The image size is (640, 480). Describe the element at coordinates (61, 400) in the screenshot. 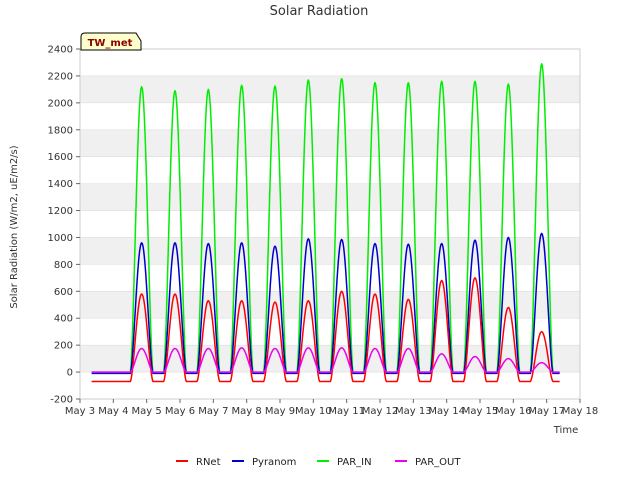

I see `y-tick-label: -200` at that location.